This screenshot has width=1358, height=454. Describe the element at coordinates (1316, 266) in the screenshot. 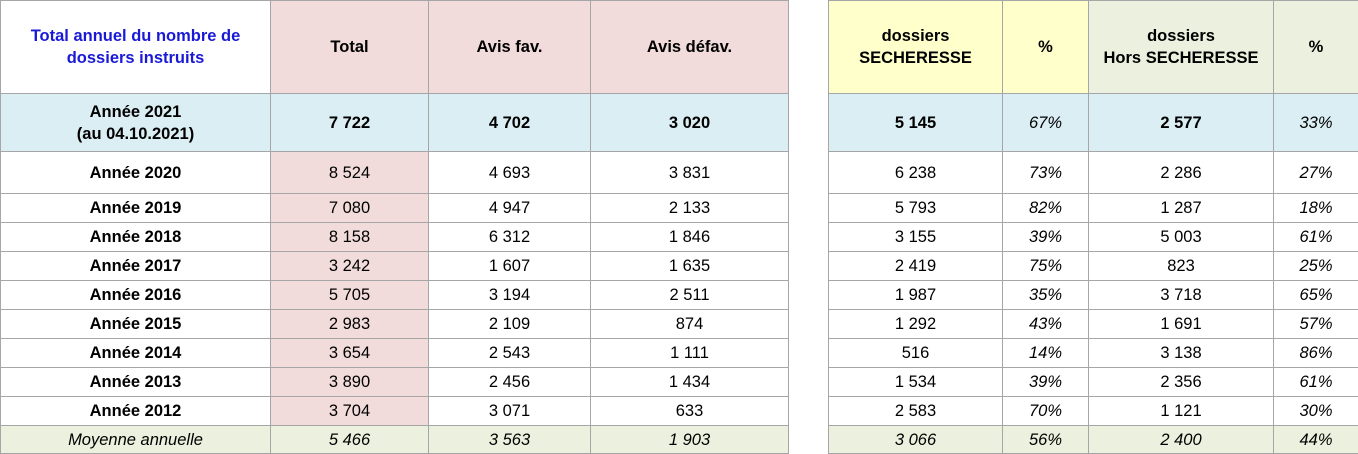

I see `percent-cell: 25%` at that location.